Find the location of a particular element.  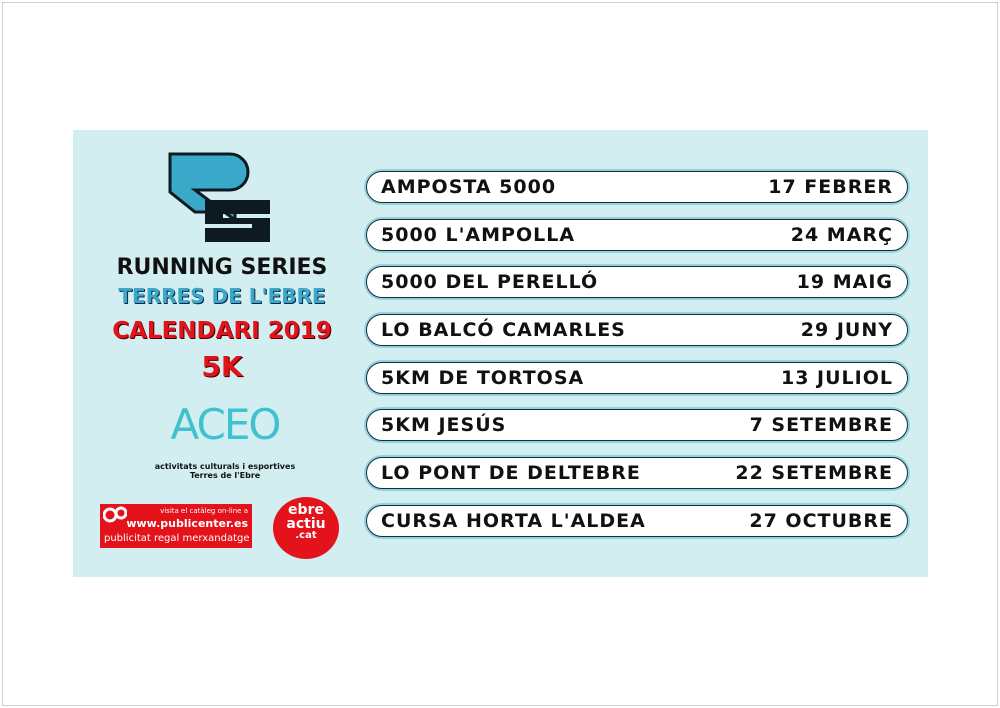

aceo-line1: activitats culturals i esportives is located at coordinates (225, 466).